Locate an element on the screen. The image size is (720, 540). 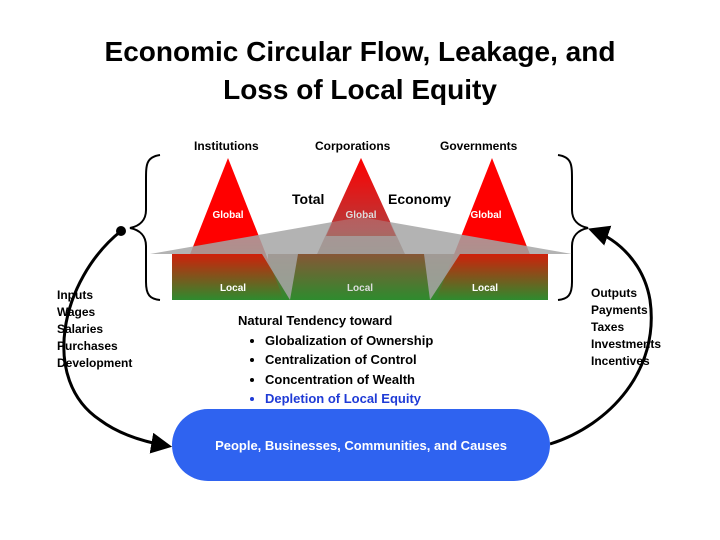
pyramid-institutions is located at coordinates (228, 229).